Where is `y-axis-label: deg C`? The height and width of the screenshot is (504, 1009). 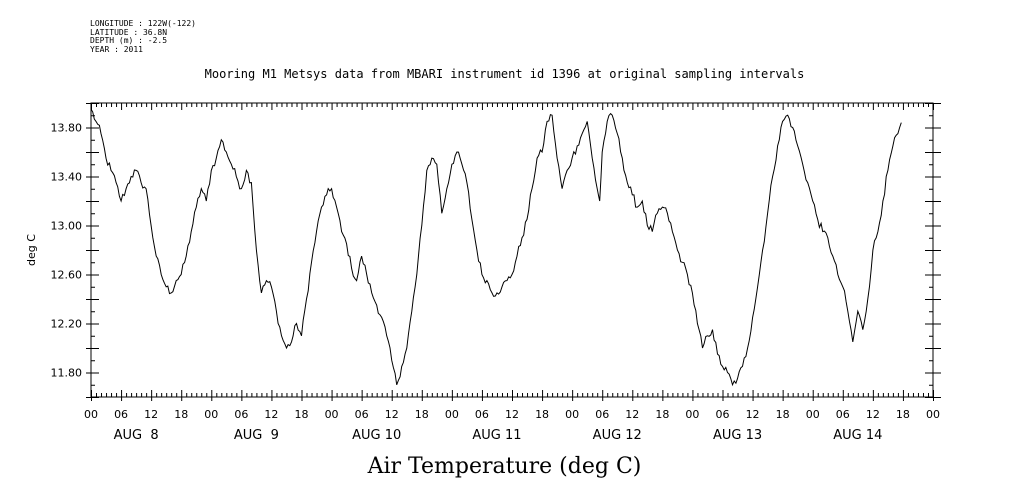 y-axis-label: deg C is located at coordinates (31, 250).